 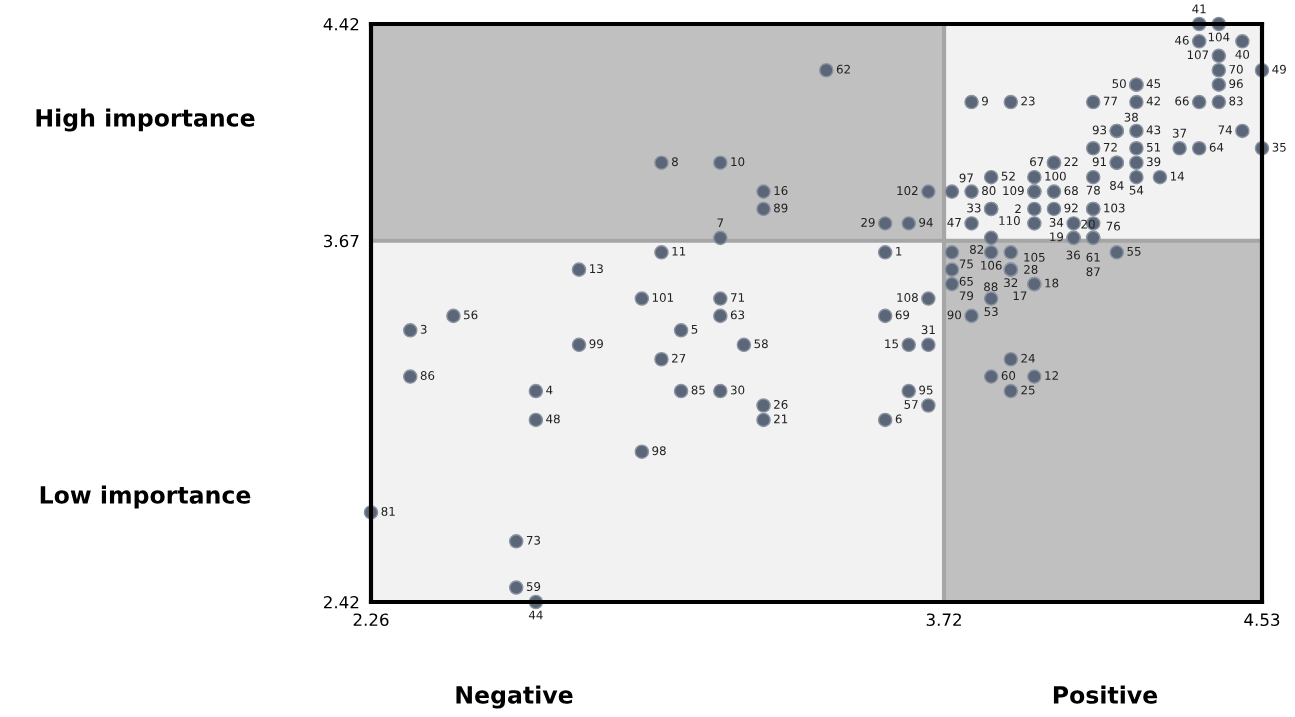 I want to click on annotation: 10, so click(x=738, y=162).